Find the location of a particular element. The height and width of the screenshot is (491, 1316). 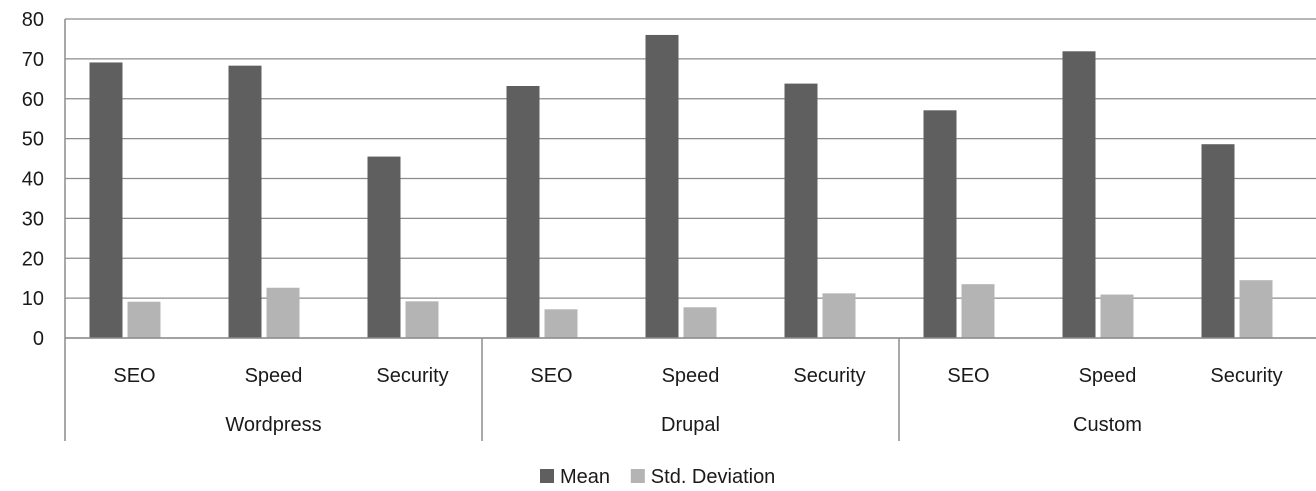

y-tick-label: 70 is located at coordinates (33, 60).